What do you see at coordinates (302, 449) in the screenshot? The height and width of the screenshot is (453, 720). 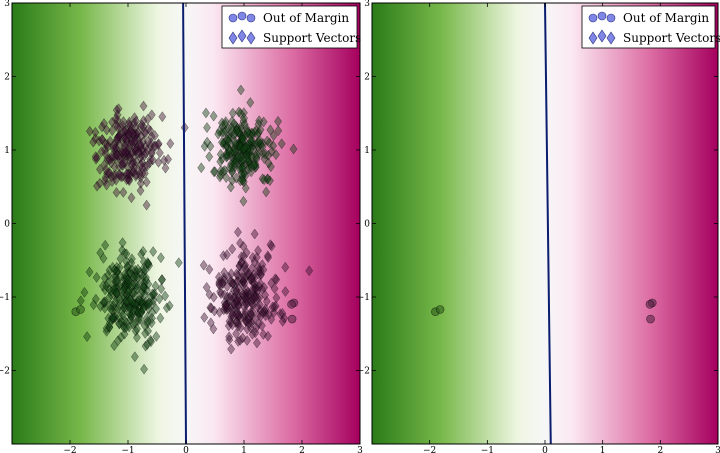 I see `x-tick-label: 2` at bounding box center [302, 449].